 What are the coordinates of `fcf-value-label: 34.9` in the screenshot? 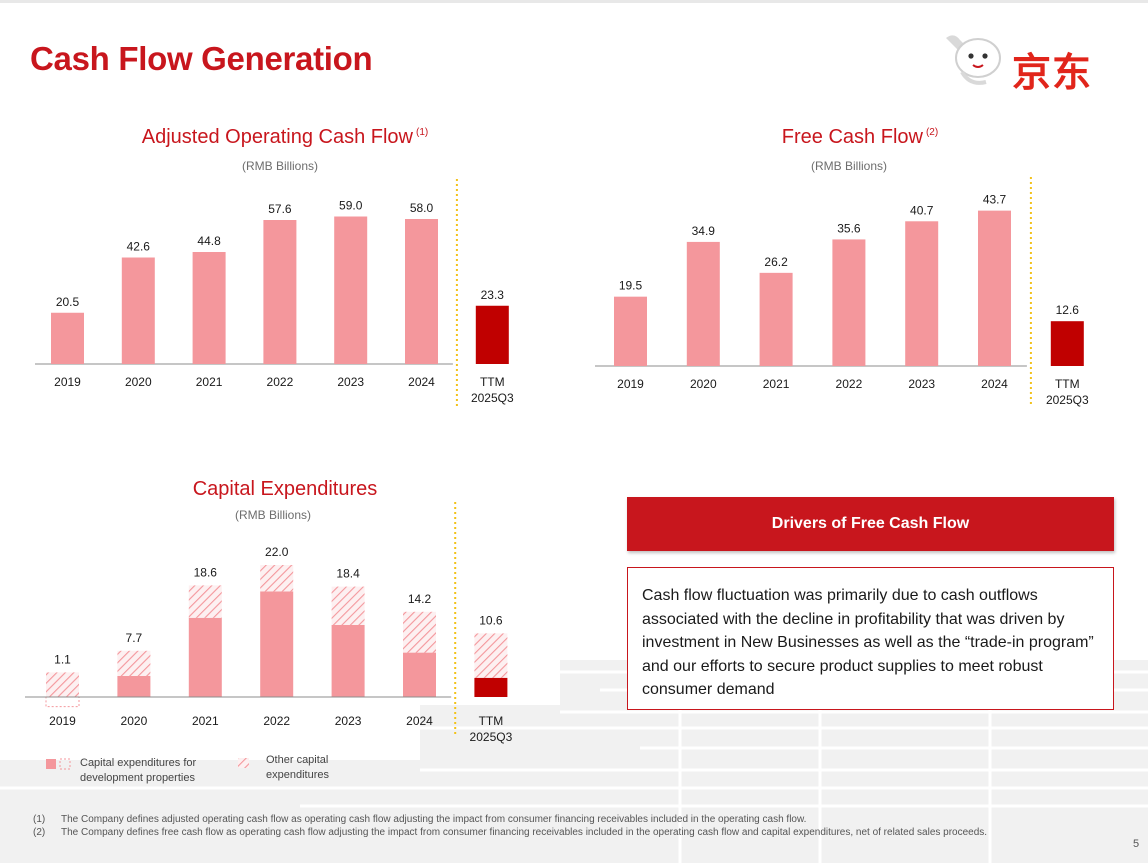 It's located at (704, 231).